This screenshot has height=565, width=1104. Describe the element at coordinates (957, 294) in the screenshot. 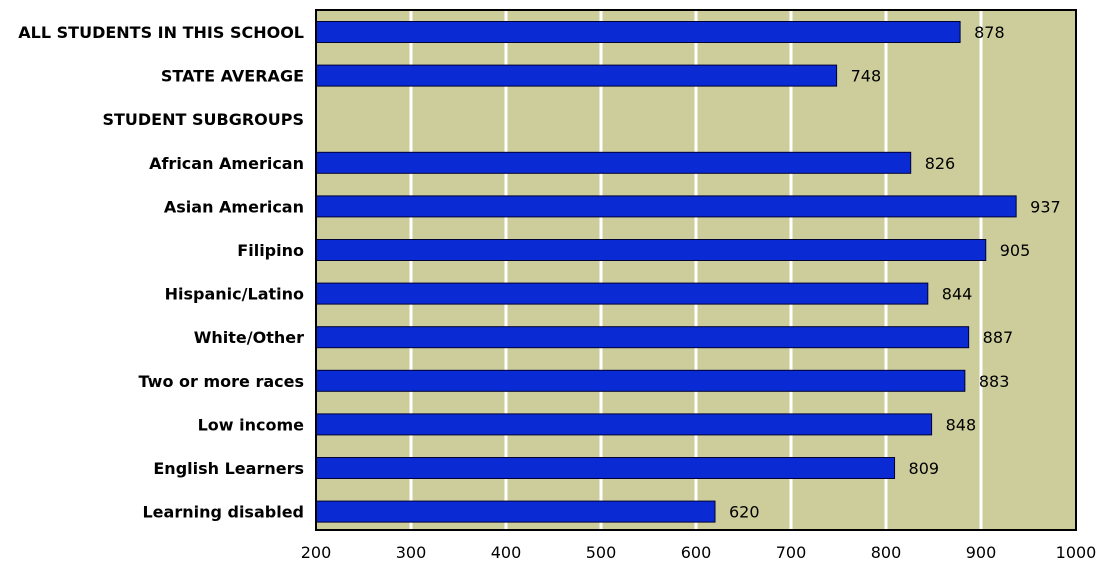

I see `value-label: 844` at that location.